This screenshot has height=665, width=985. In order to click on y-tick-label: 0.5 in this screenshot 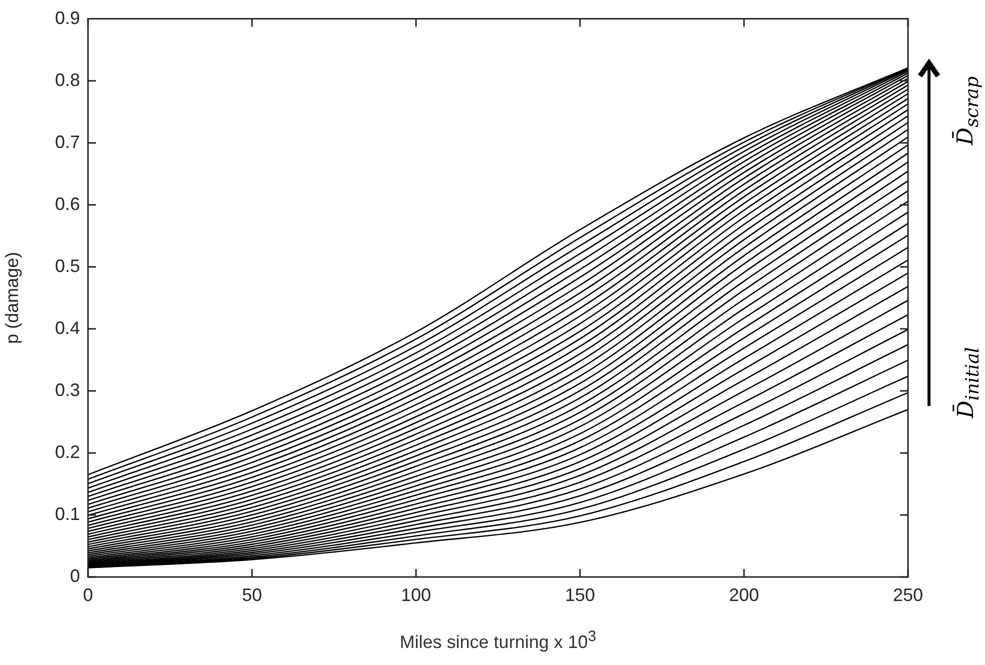, I will do `click(67, 266)`.